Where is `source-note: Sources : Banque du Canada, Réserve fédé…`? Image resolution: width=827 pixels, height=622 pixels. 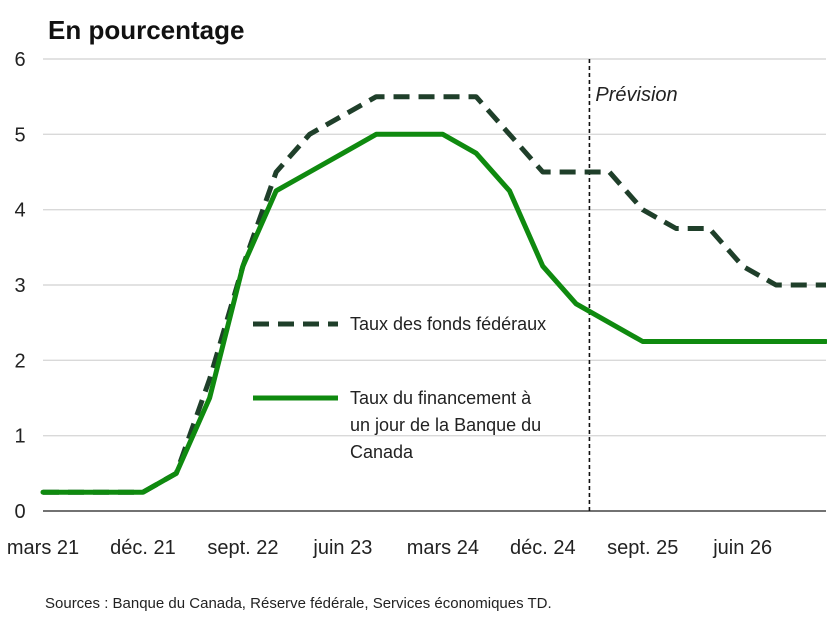 source-note: Sources : Banque du Canada, Réserve fédé… is located at coordinates (298, 603).